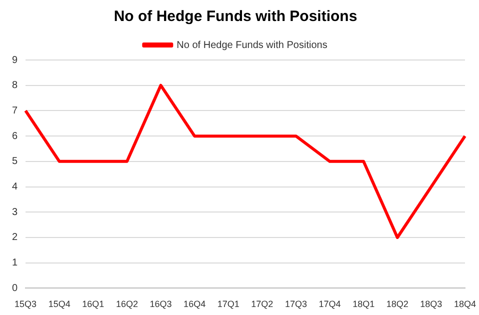 The image size is (479, 315). Describe the element at coordinates (59, 304) in the screenshot. I see `x-tick-label: 15Q4` at that location.